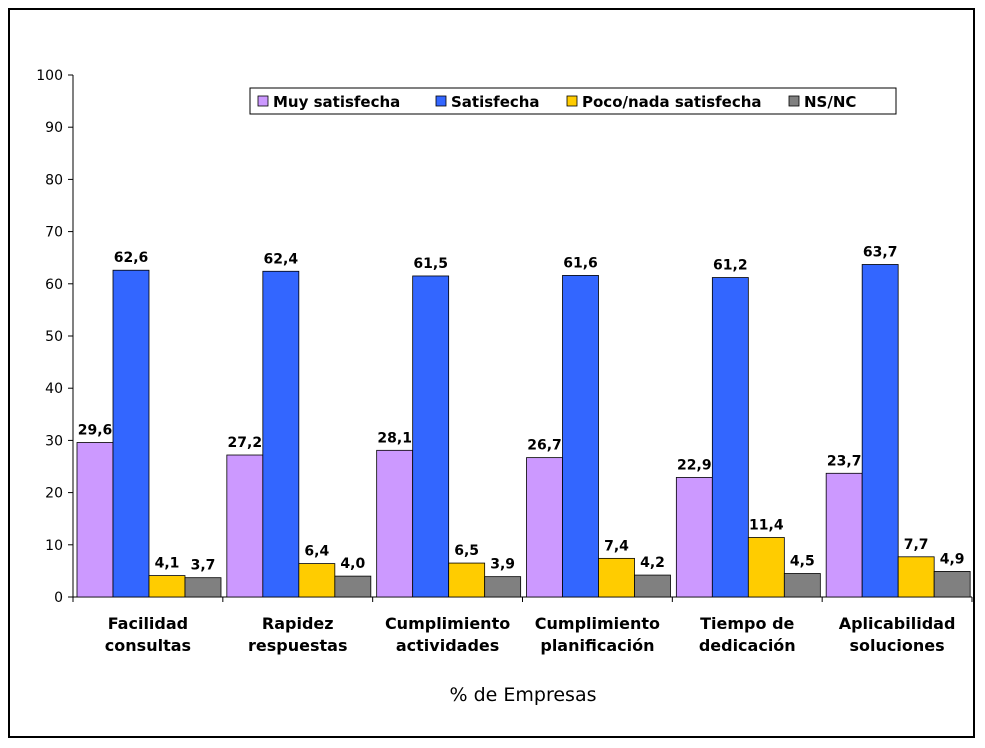 This screenshot has height=748, width=985. Describe the element at coordinates (58, 598) in the screenshot. I see `y-tick-label: 0` at that location.